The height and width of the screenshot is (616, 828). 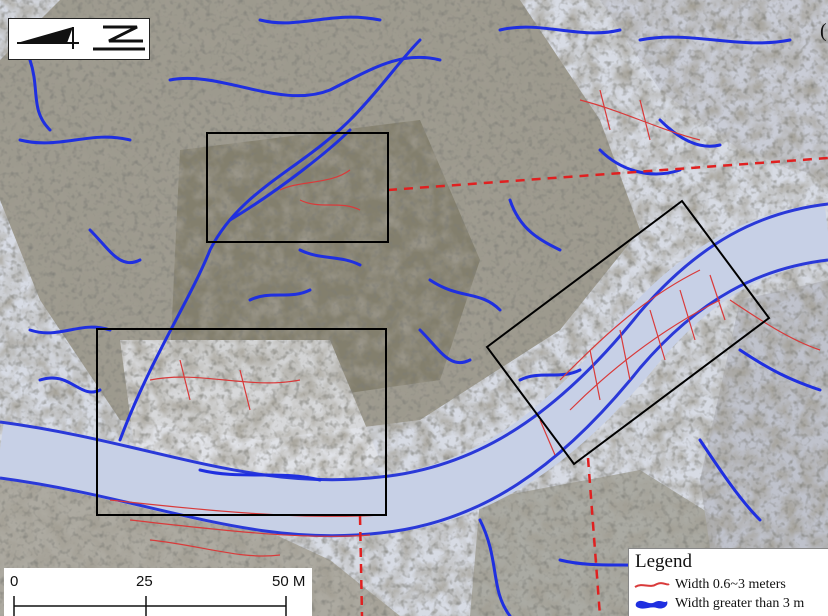 I want to click on legend-label-narrow: Width 0.6~3 meters, so click(x=730, y=584).